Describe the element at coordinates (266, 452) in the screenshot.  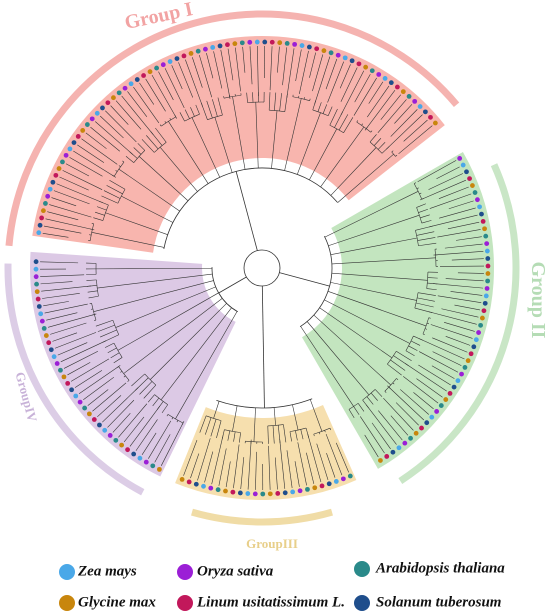
I see `clade-wedge` at that location.